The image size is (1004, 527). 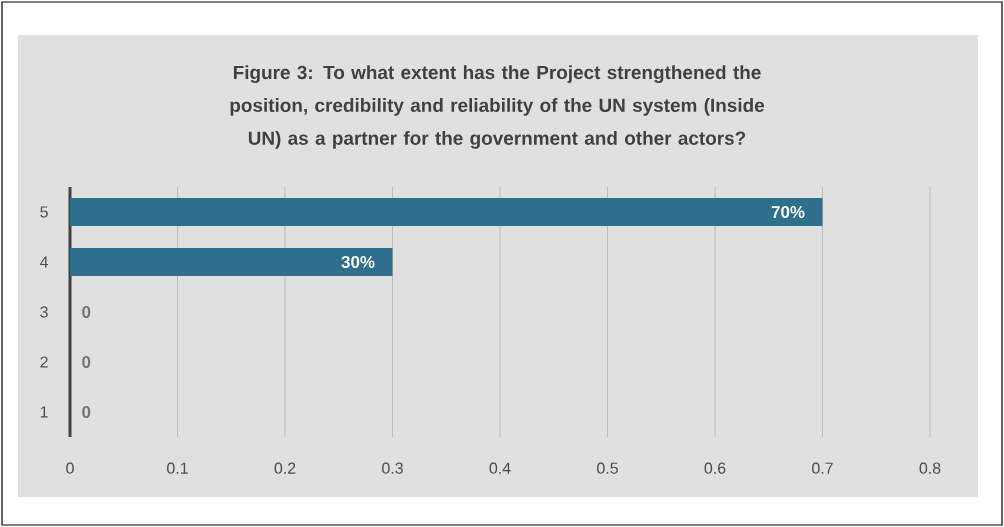 What do you see at coordinates (392, 468) in the screenshot?
I see `x-tick-label: 0.3` at bounding box center [392, 468].